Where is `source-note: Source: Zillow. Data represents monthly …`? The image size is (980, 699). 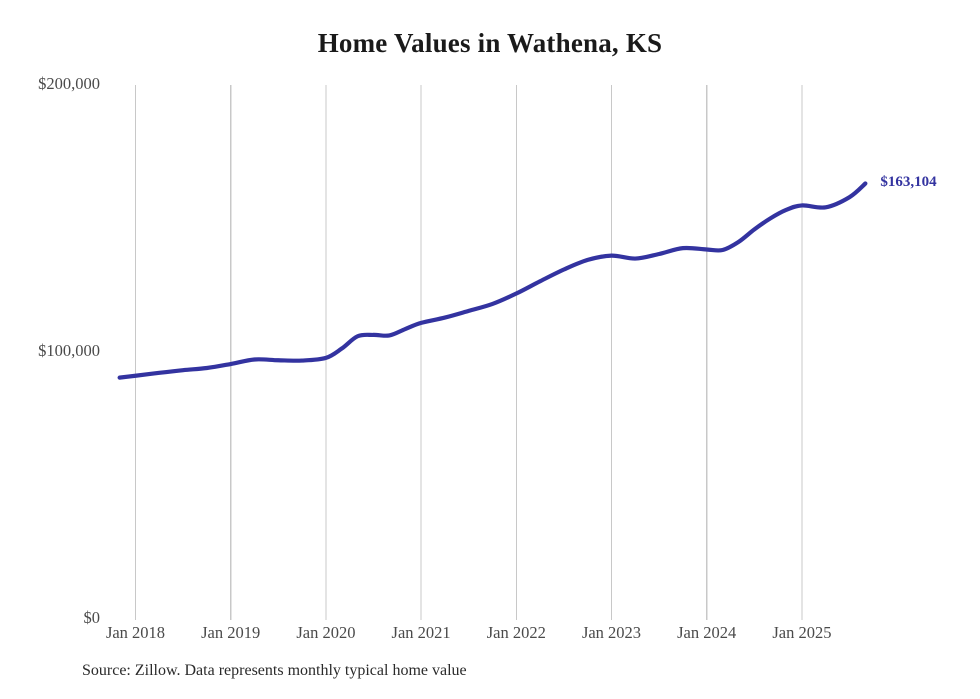
source-note: Source: Zillow. Data represents monthly … is located at coordinates (274, 670).